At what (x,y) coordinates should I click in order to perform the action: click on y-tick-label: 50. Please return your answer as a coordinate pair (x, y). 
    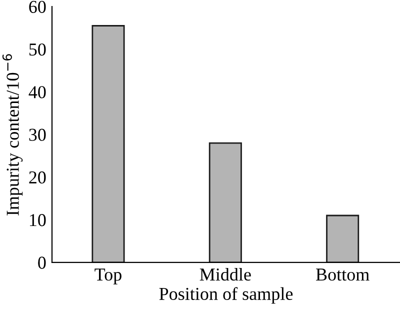
    Looking at the image, I should click on (37, 49).